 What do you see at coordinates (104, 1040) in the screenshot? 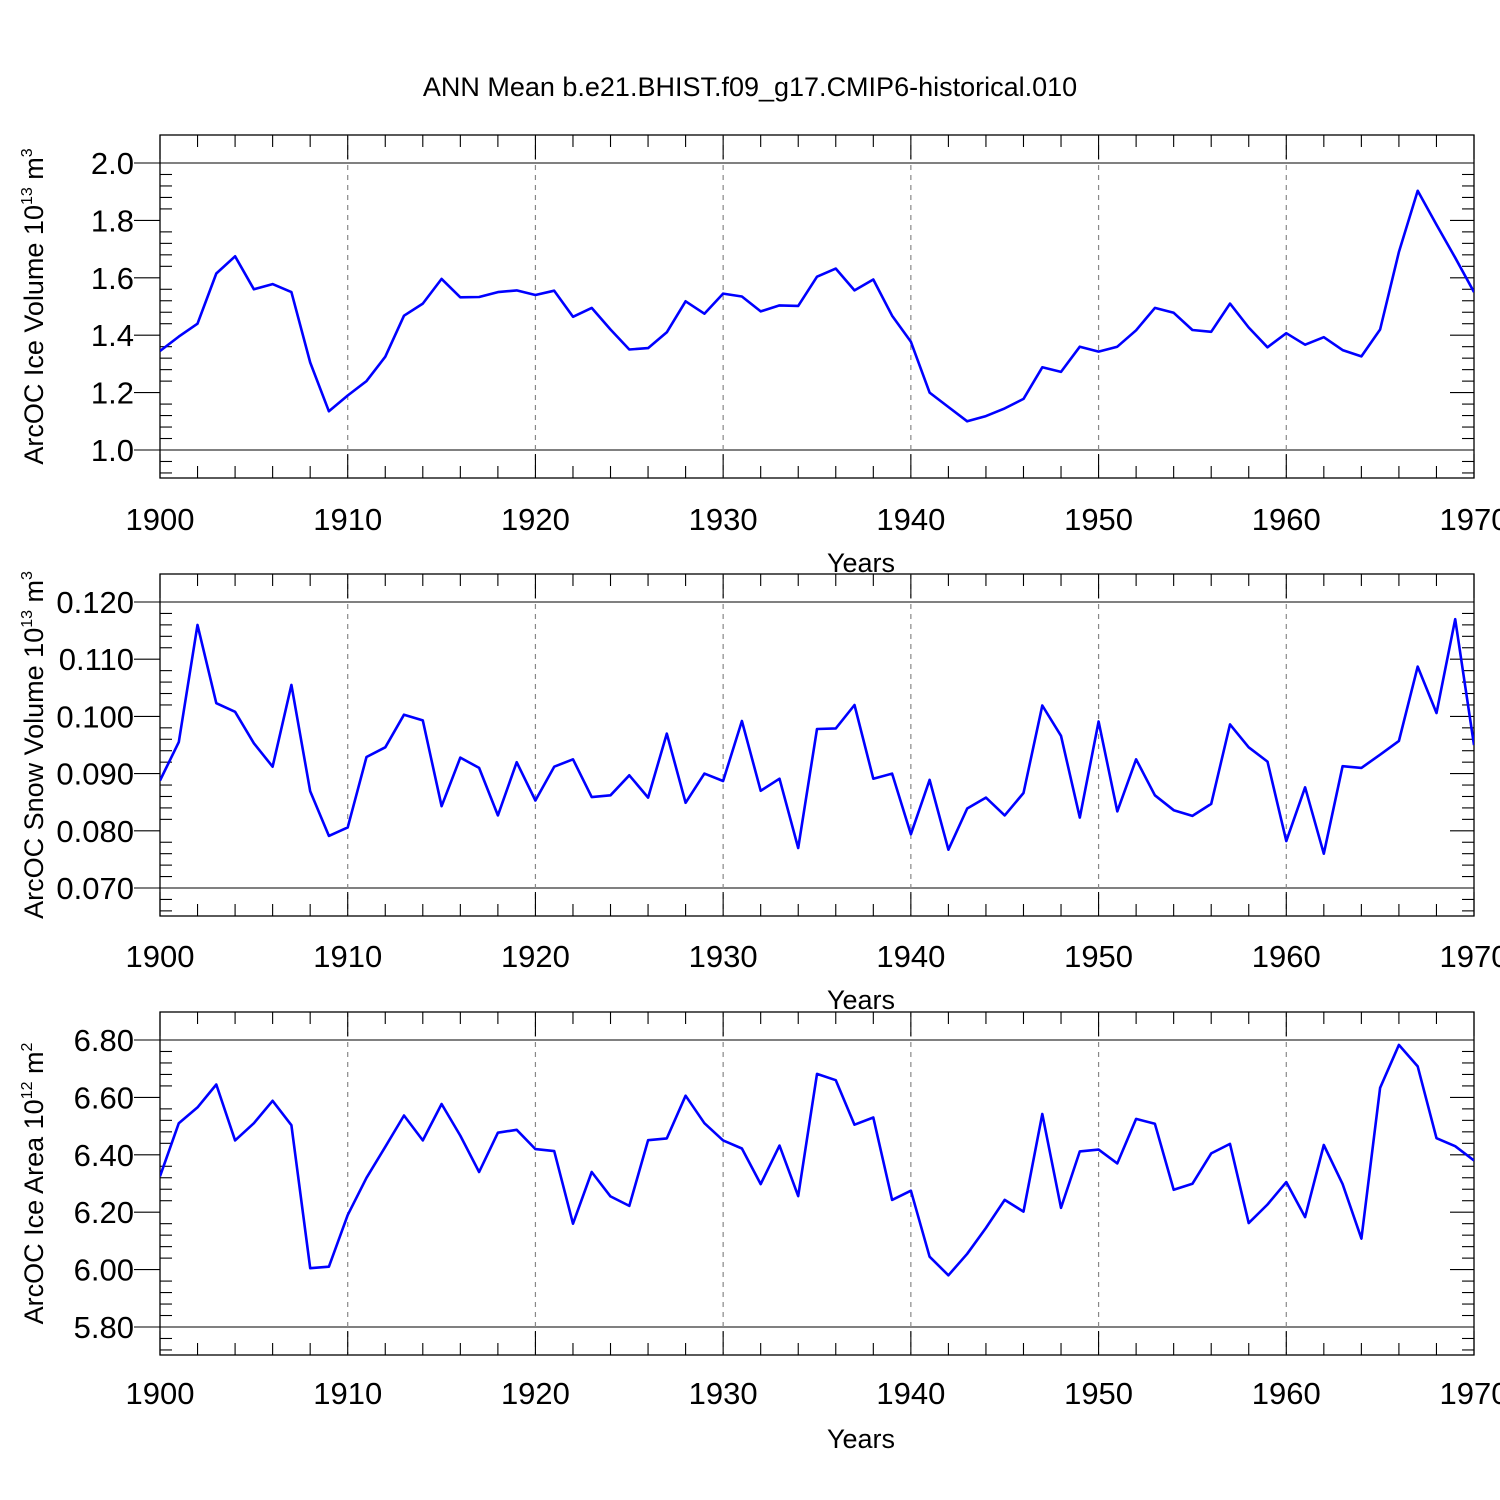
I see `y-tick-label: 6.80` at bounding box center [104, 1040].